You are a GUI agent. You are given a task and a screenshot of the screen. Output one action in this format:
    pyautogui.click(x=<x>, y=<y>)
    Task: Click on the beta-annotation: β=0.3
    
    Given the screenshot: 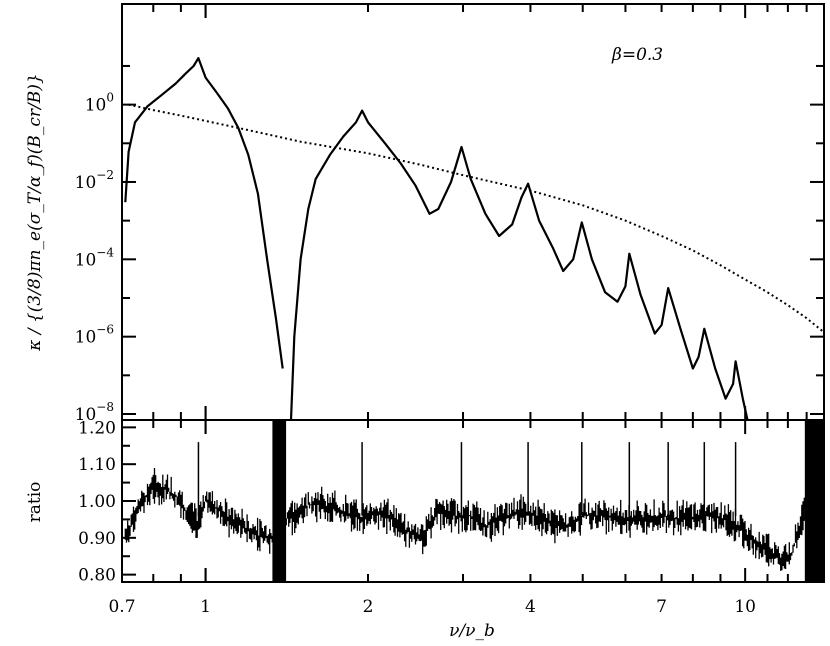 What is the action you would take?
    pyautogui.click(x=637, y=55)
    